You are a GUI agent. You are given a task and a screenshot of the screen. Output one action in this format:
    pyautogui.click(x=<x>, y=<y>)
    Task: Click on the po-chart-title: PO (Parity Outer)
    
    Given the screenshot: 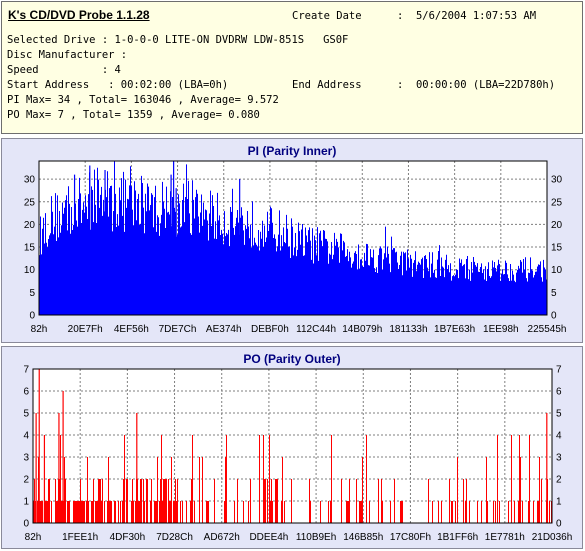 What is the action you would take?
    pyautogui.click(x=292, y=359)
    